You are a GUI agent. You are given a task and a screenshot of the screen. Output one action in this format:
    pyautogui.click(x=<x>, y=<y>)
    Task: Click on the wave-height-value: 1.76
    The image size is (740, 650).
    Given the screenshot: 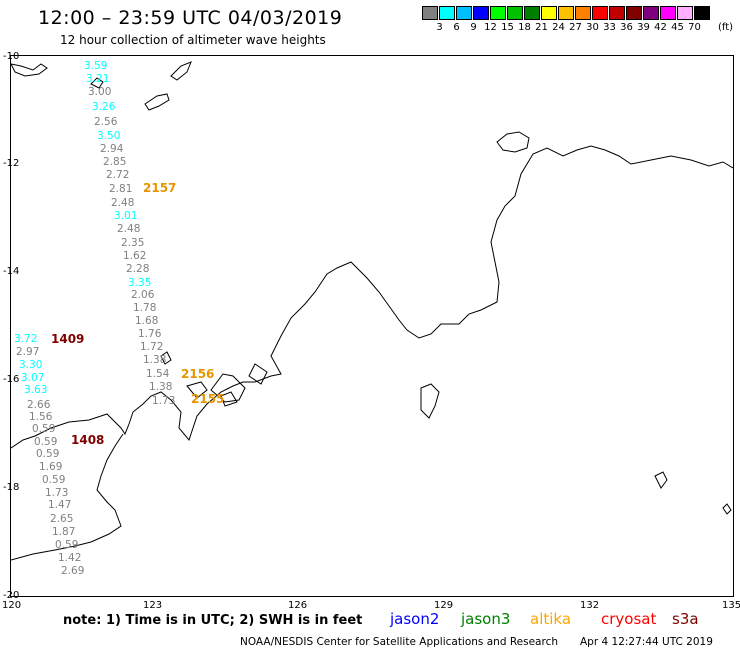 What is the action you would take?
    pyautogui.click(x=150, y=334)
    